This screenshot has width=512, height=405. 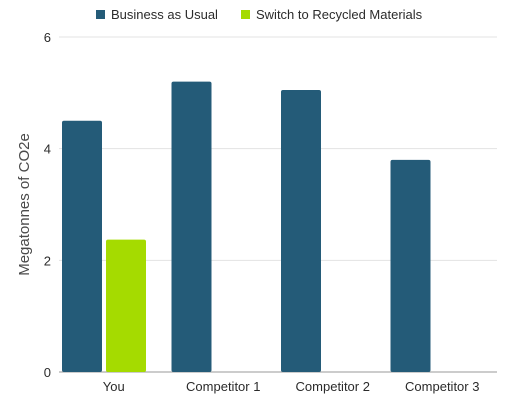 I want to click on y-tick-label: 2, so click(x=47, y=260).